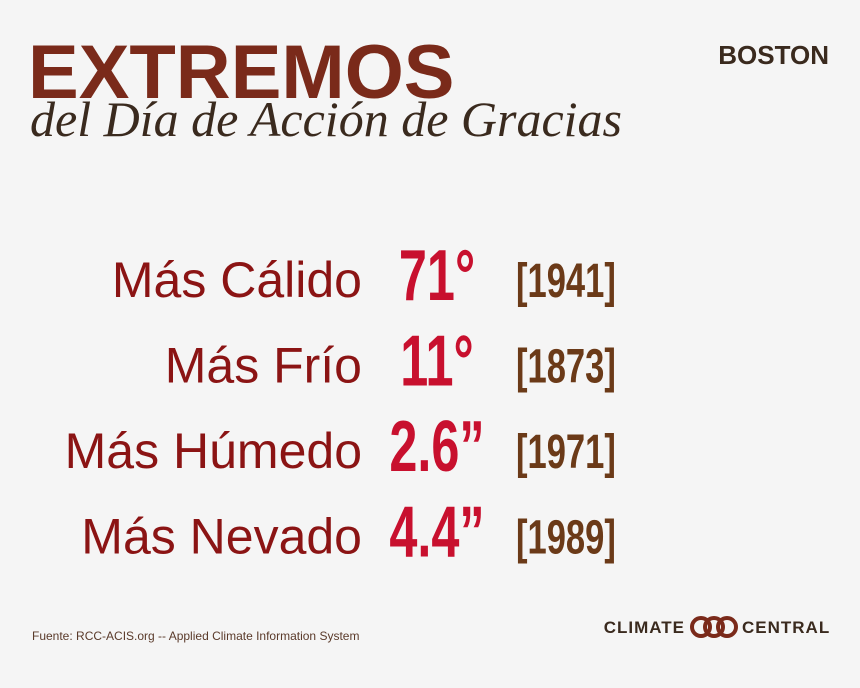 The width and height of the screenshot is (860, 688). I want to click on logo-right: CENTRAL, so click(786, 627).